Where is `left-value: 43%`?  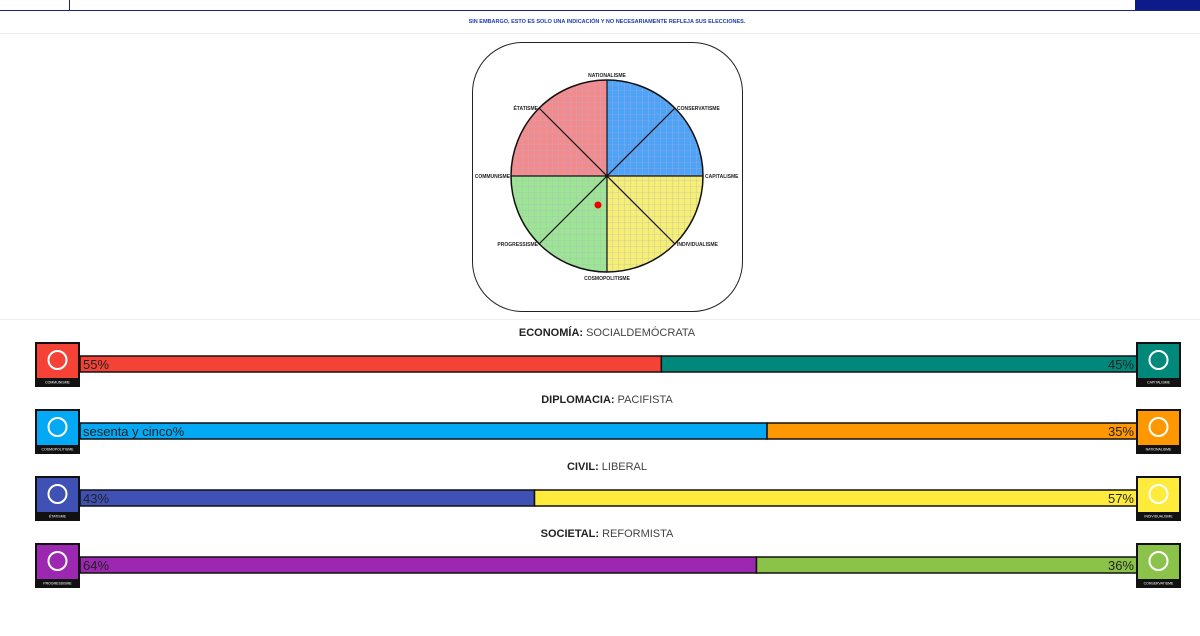 left-value: 43% is located at coordinates (96, 498).